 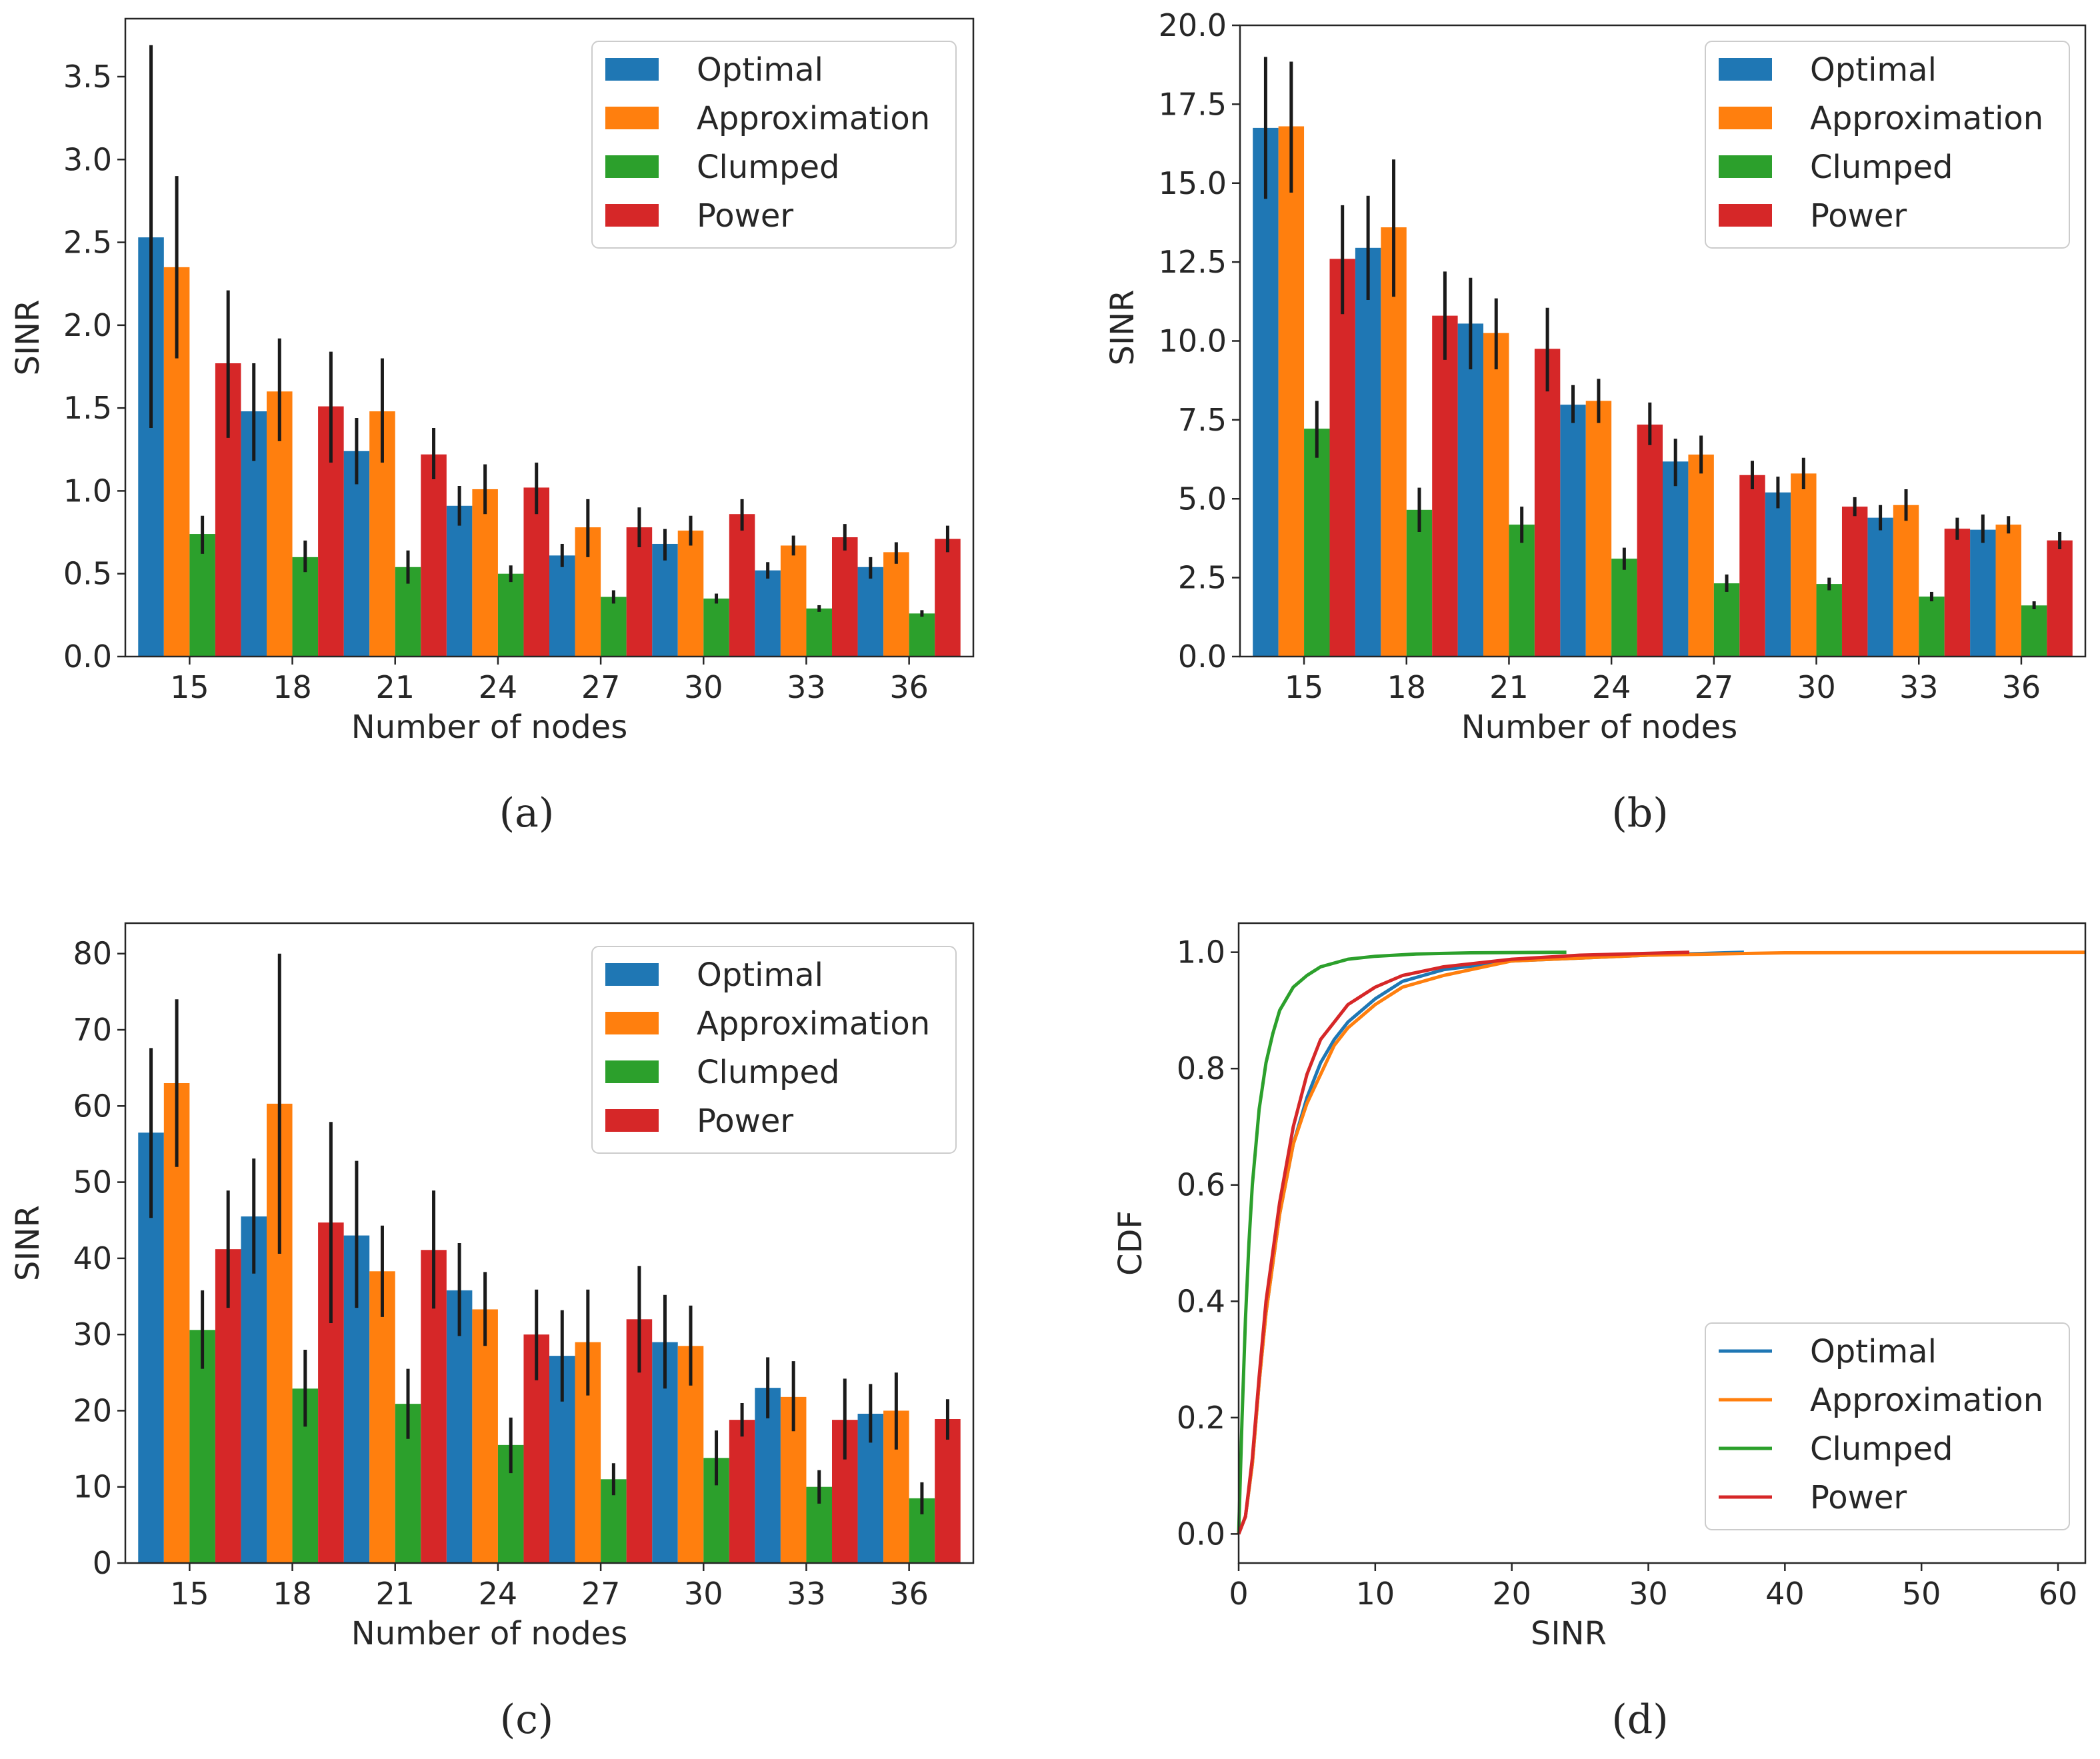 I want to click on y-tick-label: 0.6, so click(x=1201, y=1185).